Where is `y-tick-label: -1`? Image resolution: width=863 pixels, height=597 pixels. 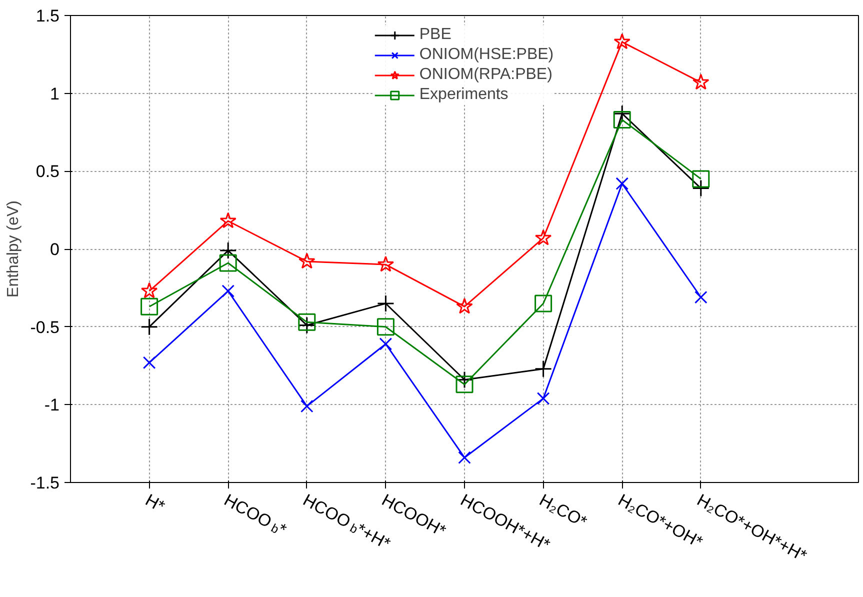
y-tick-label: -1 is located at coordinates (52, 405).